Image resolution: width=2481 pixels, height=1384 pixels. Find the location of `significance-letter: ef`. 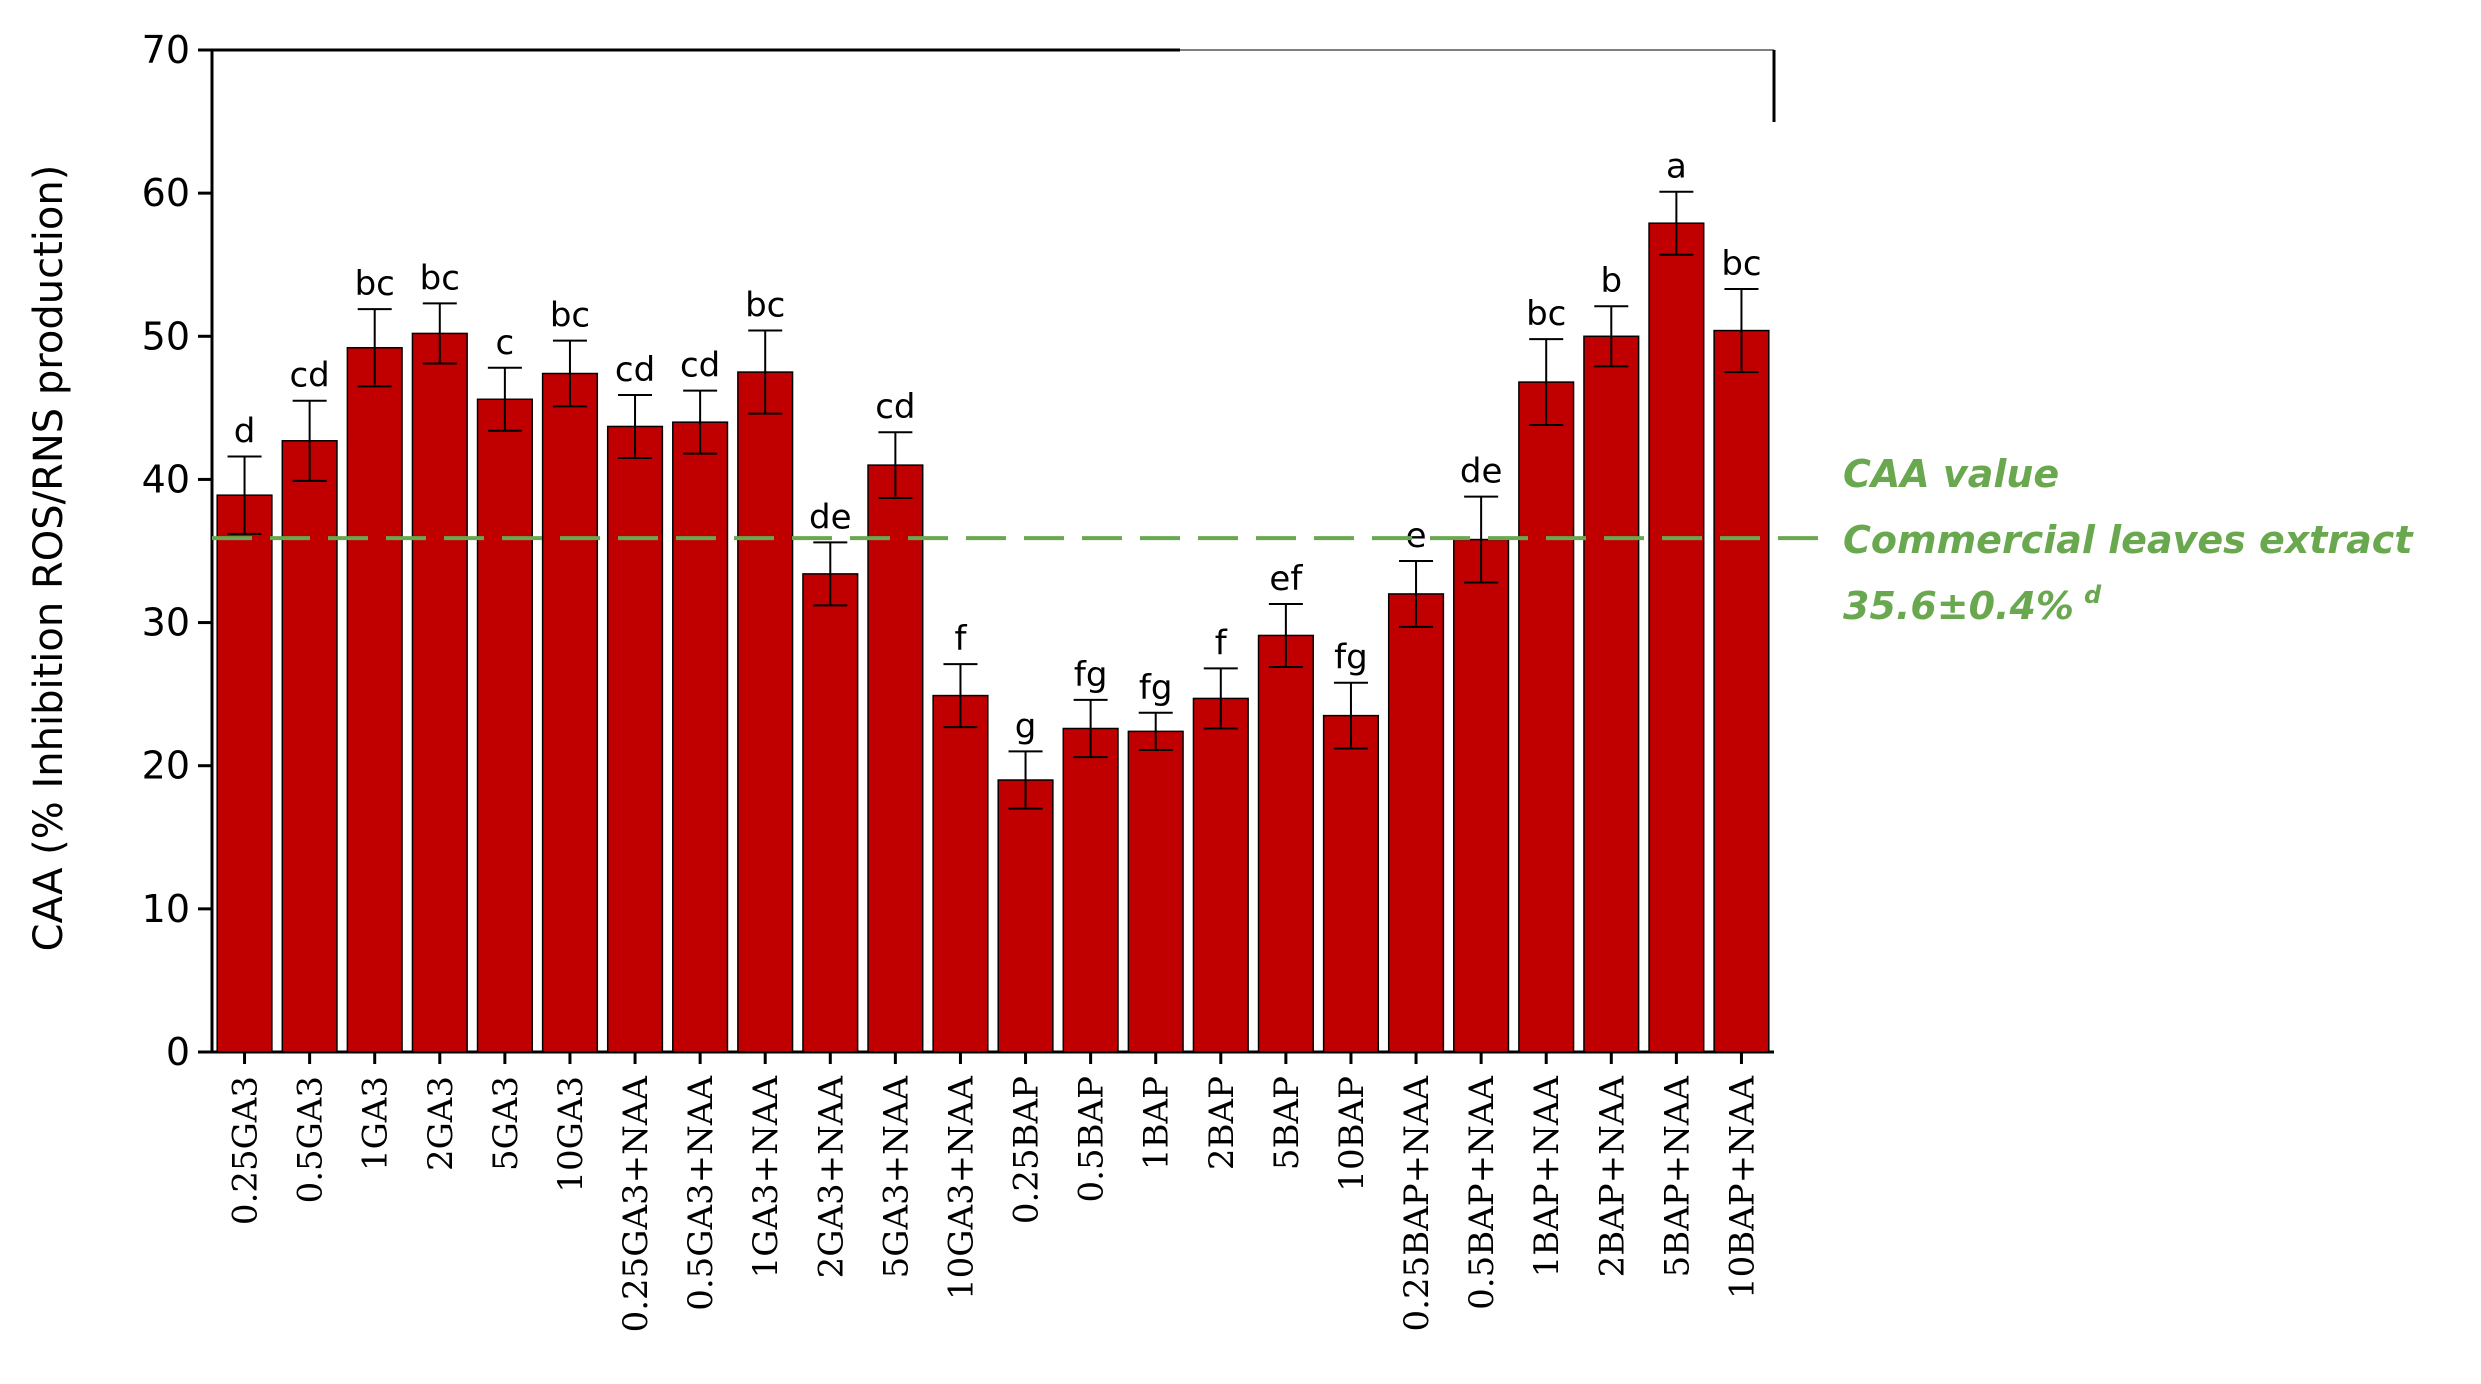

significance-letter: ef is located at coordinates (1286, 579).